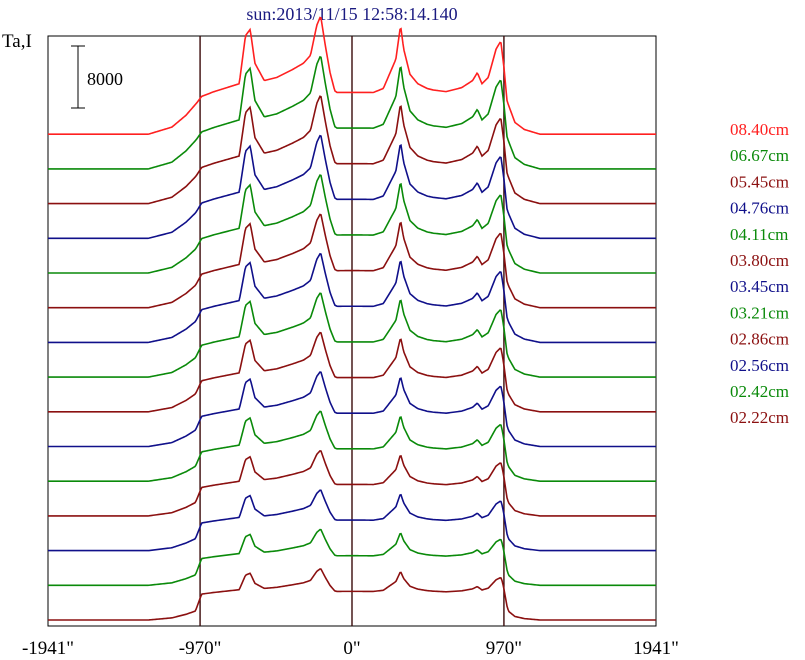 The height and width of the screenshot is (660, 805). What do you see at coordinates (351, 14) in the screenshot?
I see `chart-title: sun:2013/11/15 12:58:14.140` at bounding box center [351, 14].